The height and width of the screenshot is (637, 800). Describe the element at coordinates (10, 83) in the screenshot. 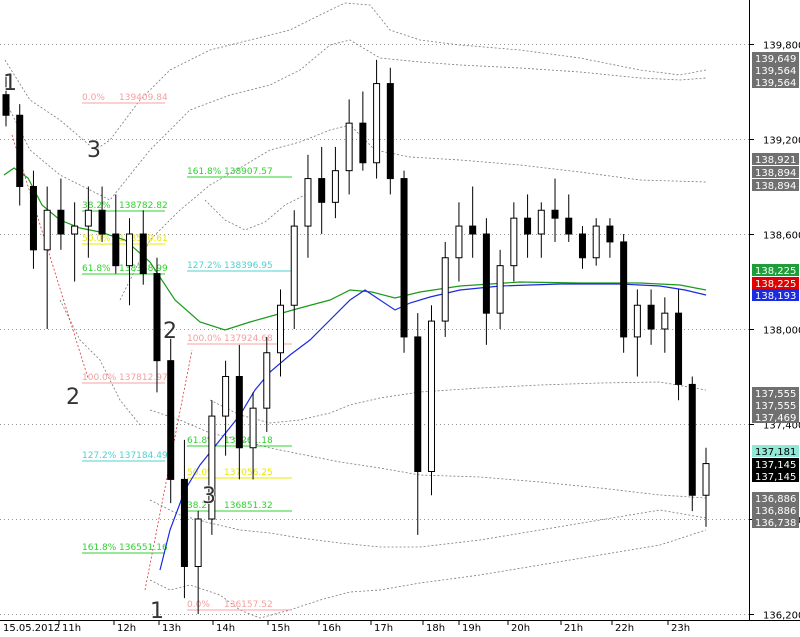

I see `wave-label: 1` at that location.